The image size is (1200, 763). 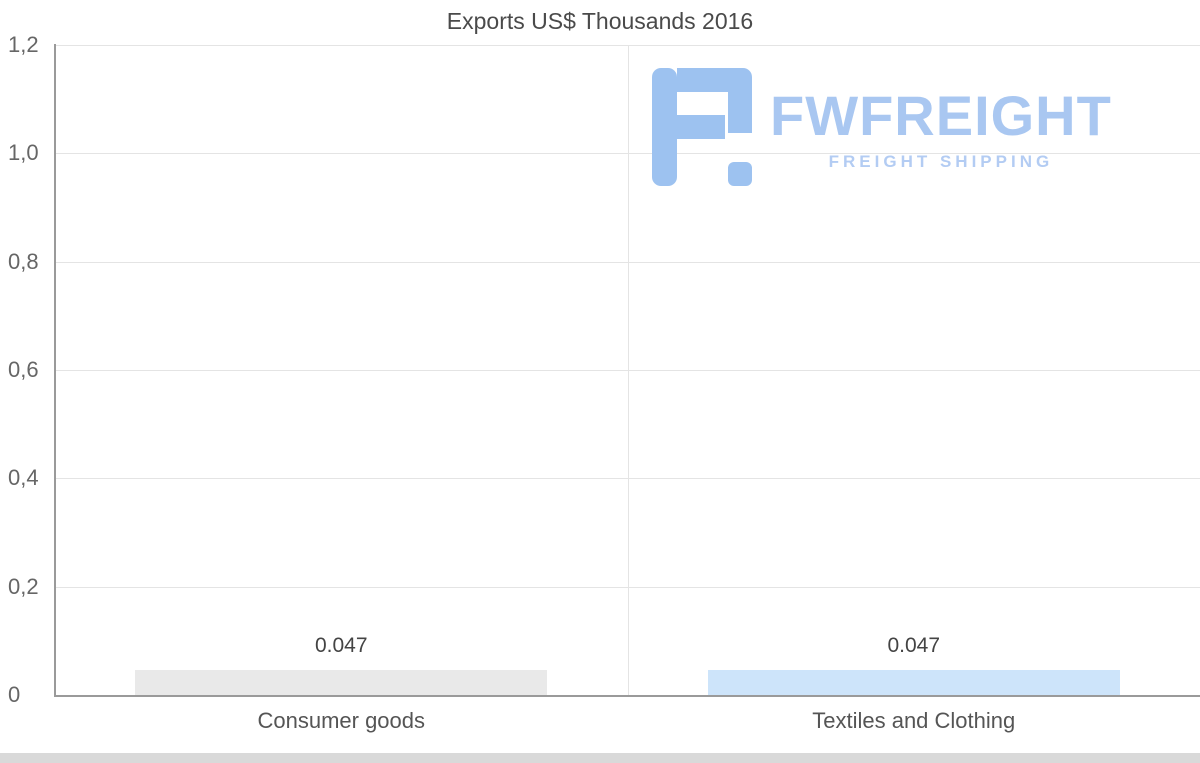 I want to click on fwfreight-logo-icon, so click(x=702, y=127).